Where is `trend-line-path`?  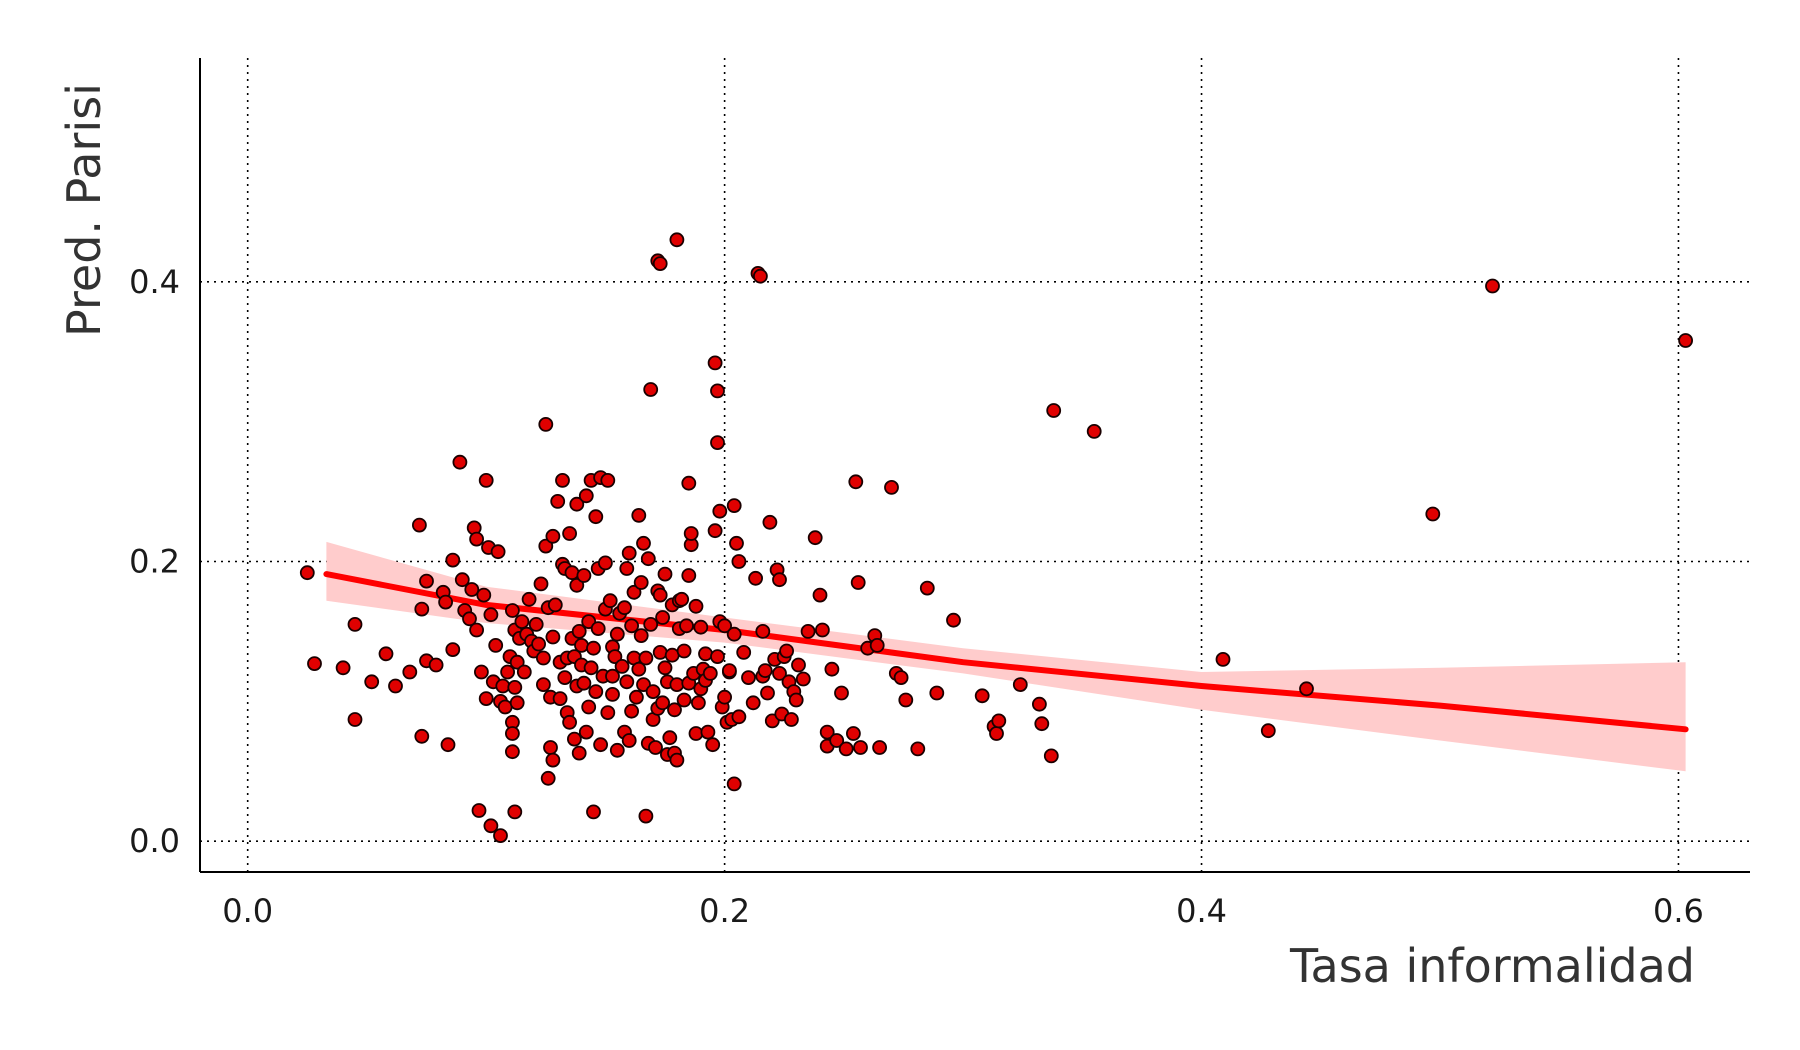 trend-line-path is located at coordinates (1006, 652).